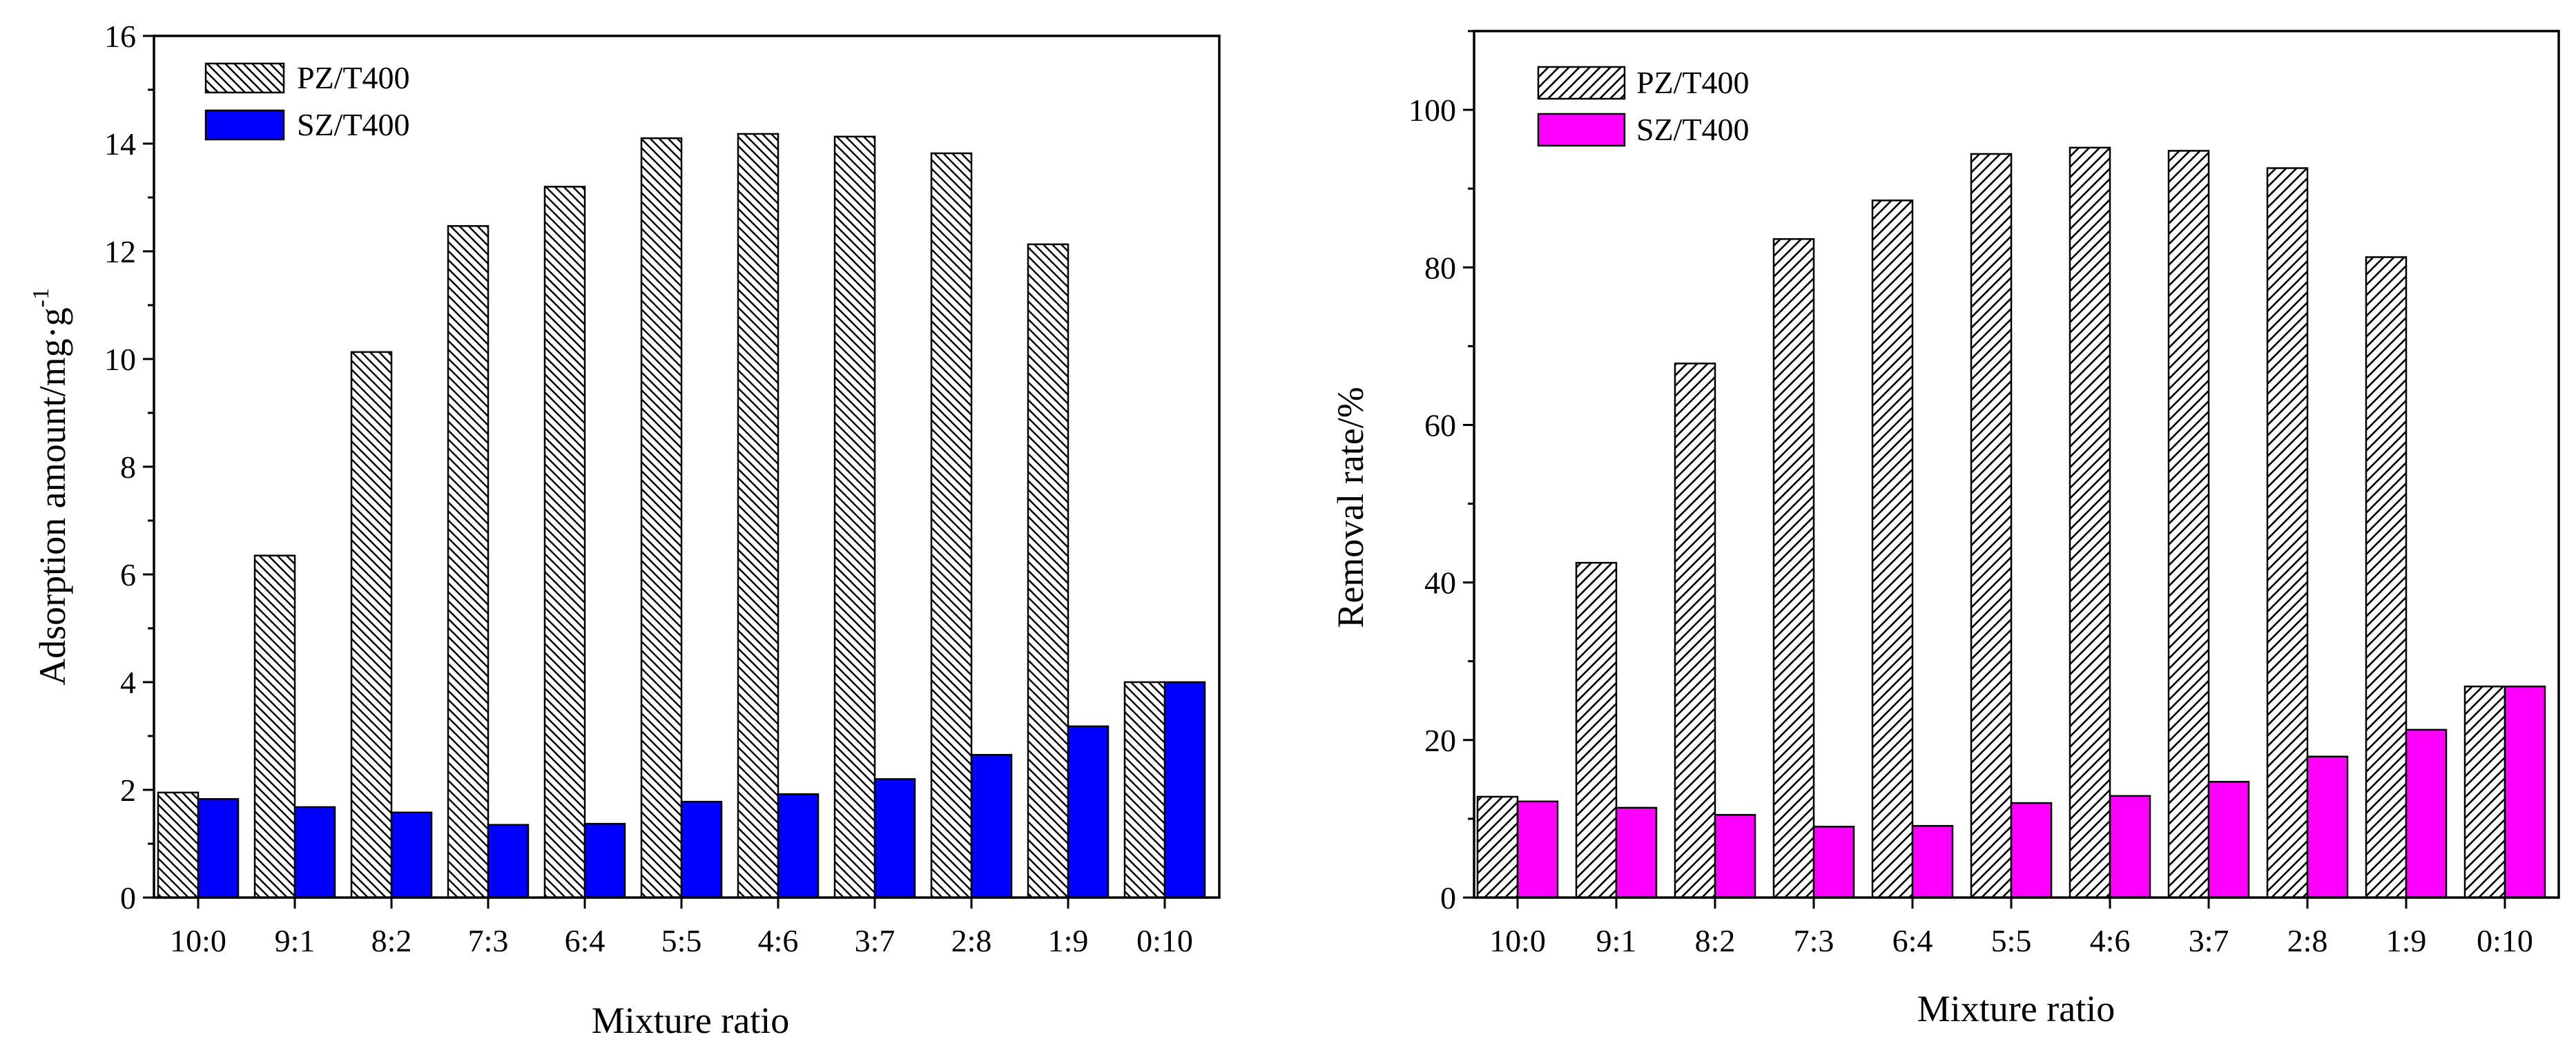 This screenshot has height=1046, width=2576. What do you see at coordinates (41, 297) in the screenshot?
I see `adsorption-y-axis-title-sup: -1` at bounding box center [41, 297].